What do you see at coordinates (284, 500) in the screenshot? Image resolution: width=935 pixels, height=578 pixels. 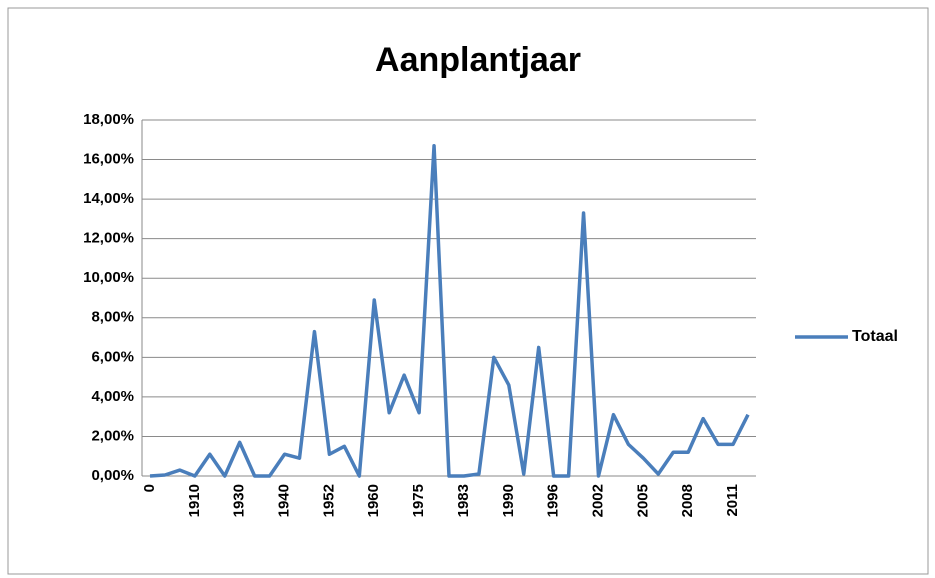 I see `x-tick-label: 1940` at bounding box center [284, 500].